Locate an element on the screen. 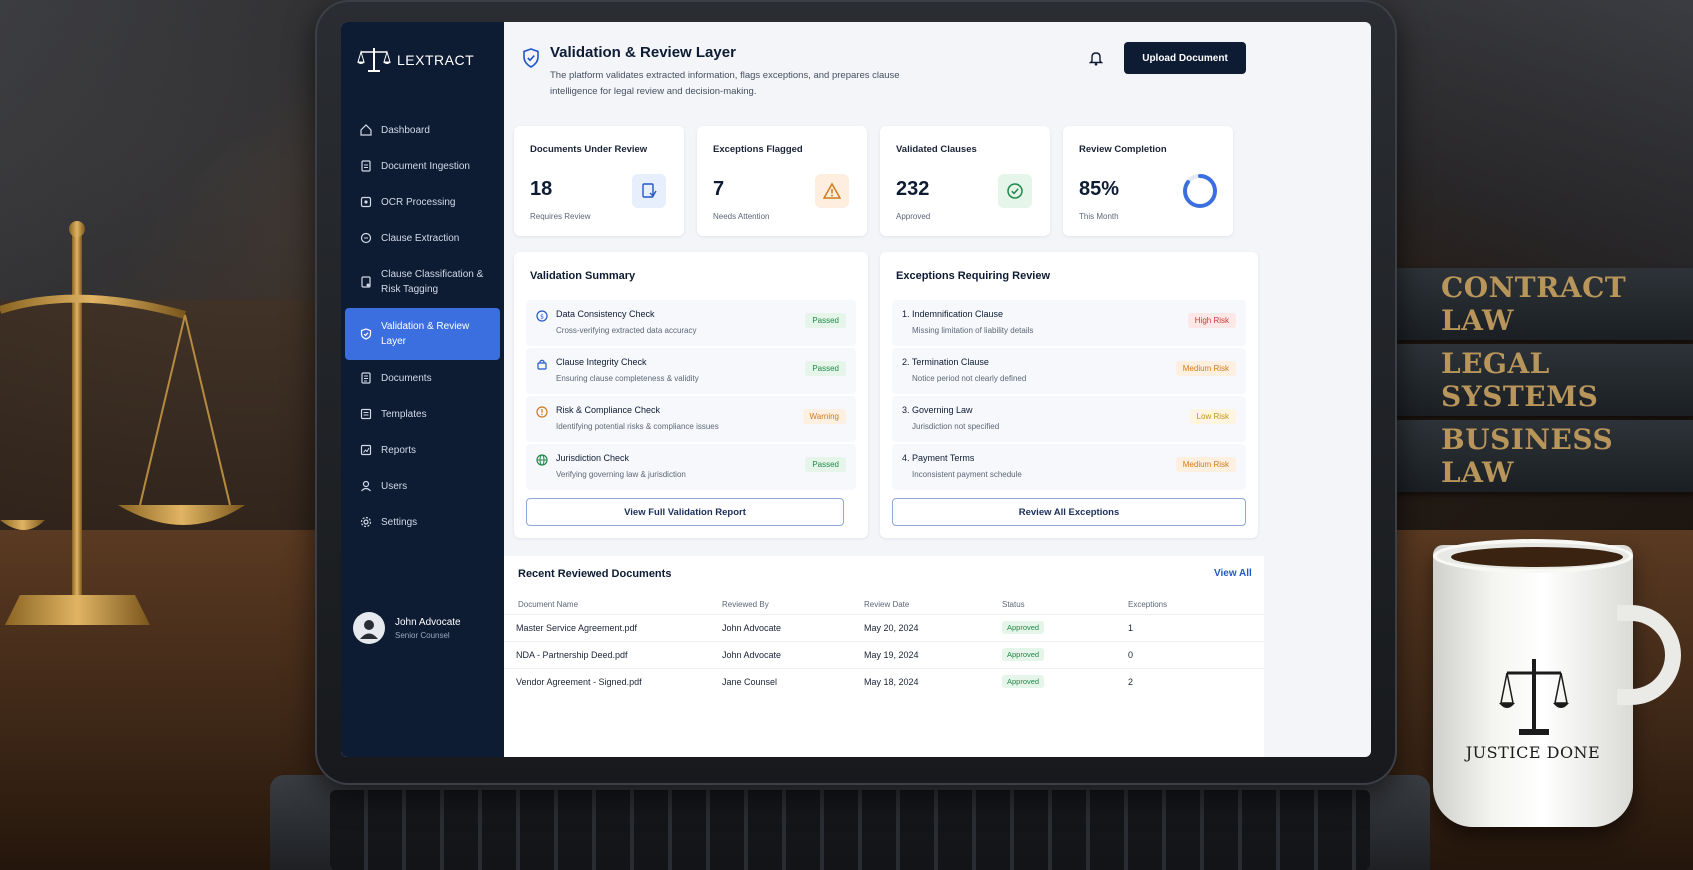 The image size is (1693, 870). stat-sub: Needs Attention is located at coordinates (741, 216).